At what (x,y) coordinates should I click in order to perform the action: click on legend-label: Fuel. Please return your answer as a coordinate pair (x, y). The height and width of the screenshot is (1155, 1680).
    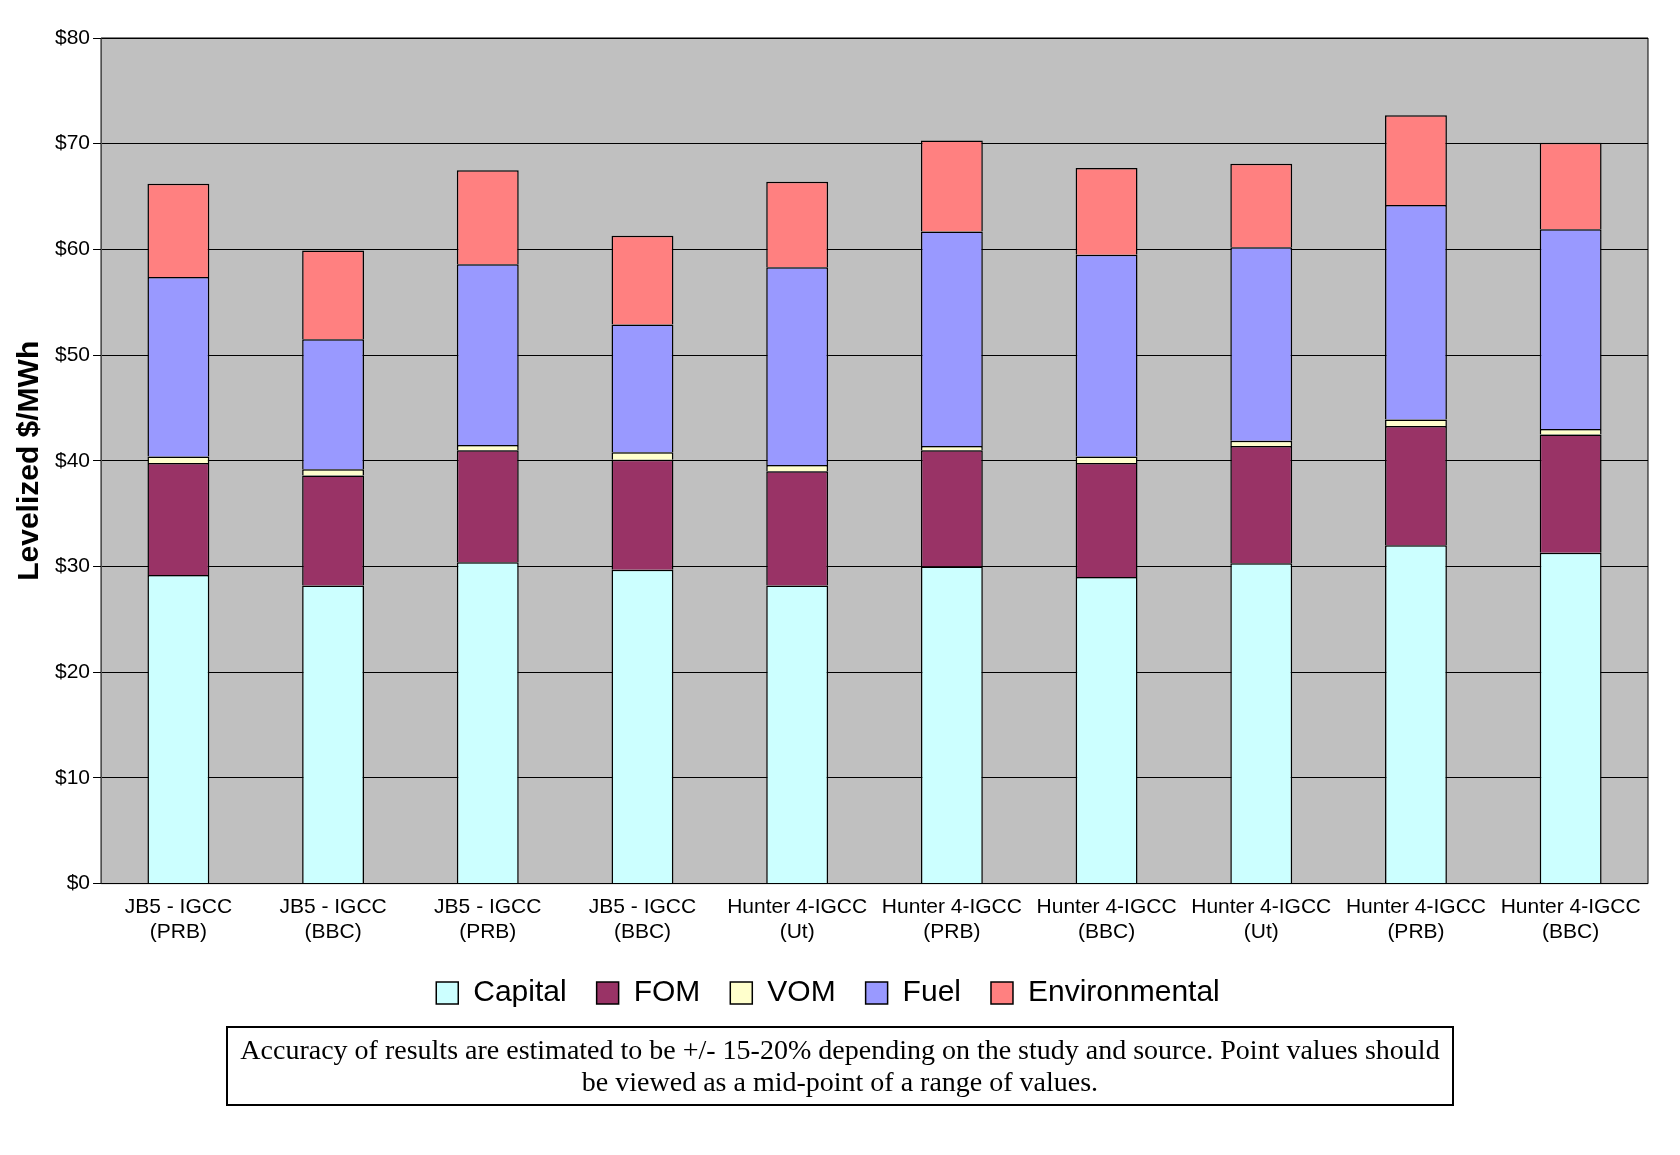
    Looking at the image, I should click on (931, 991).